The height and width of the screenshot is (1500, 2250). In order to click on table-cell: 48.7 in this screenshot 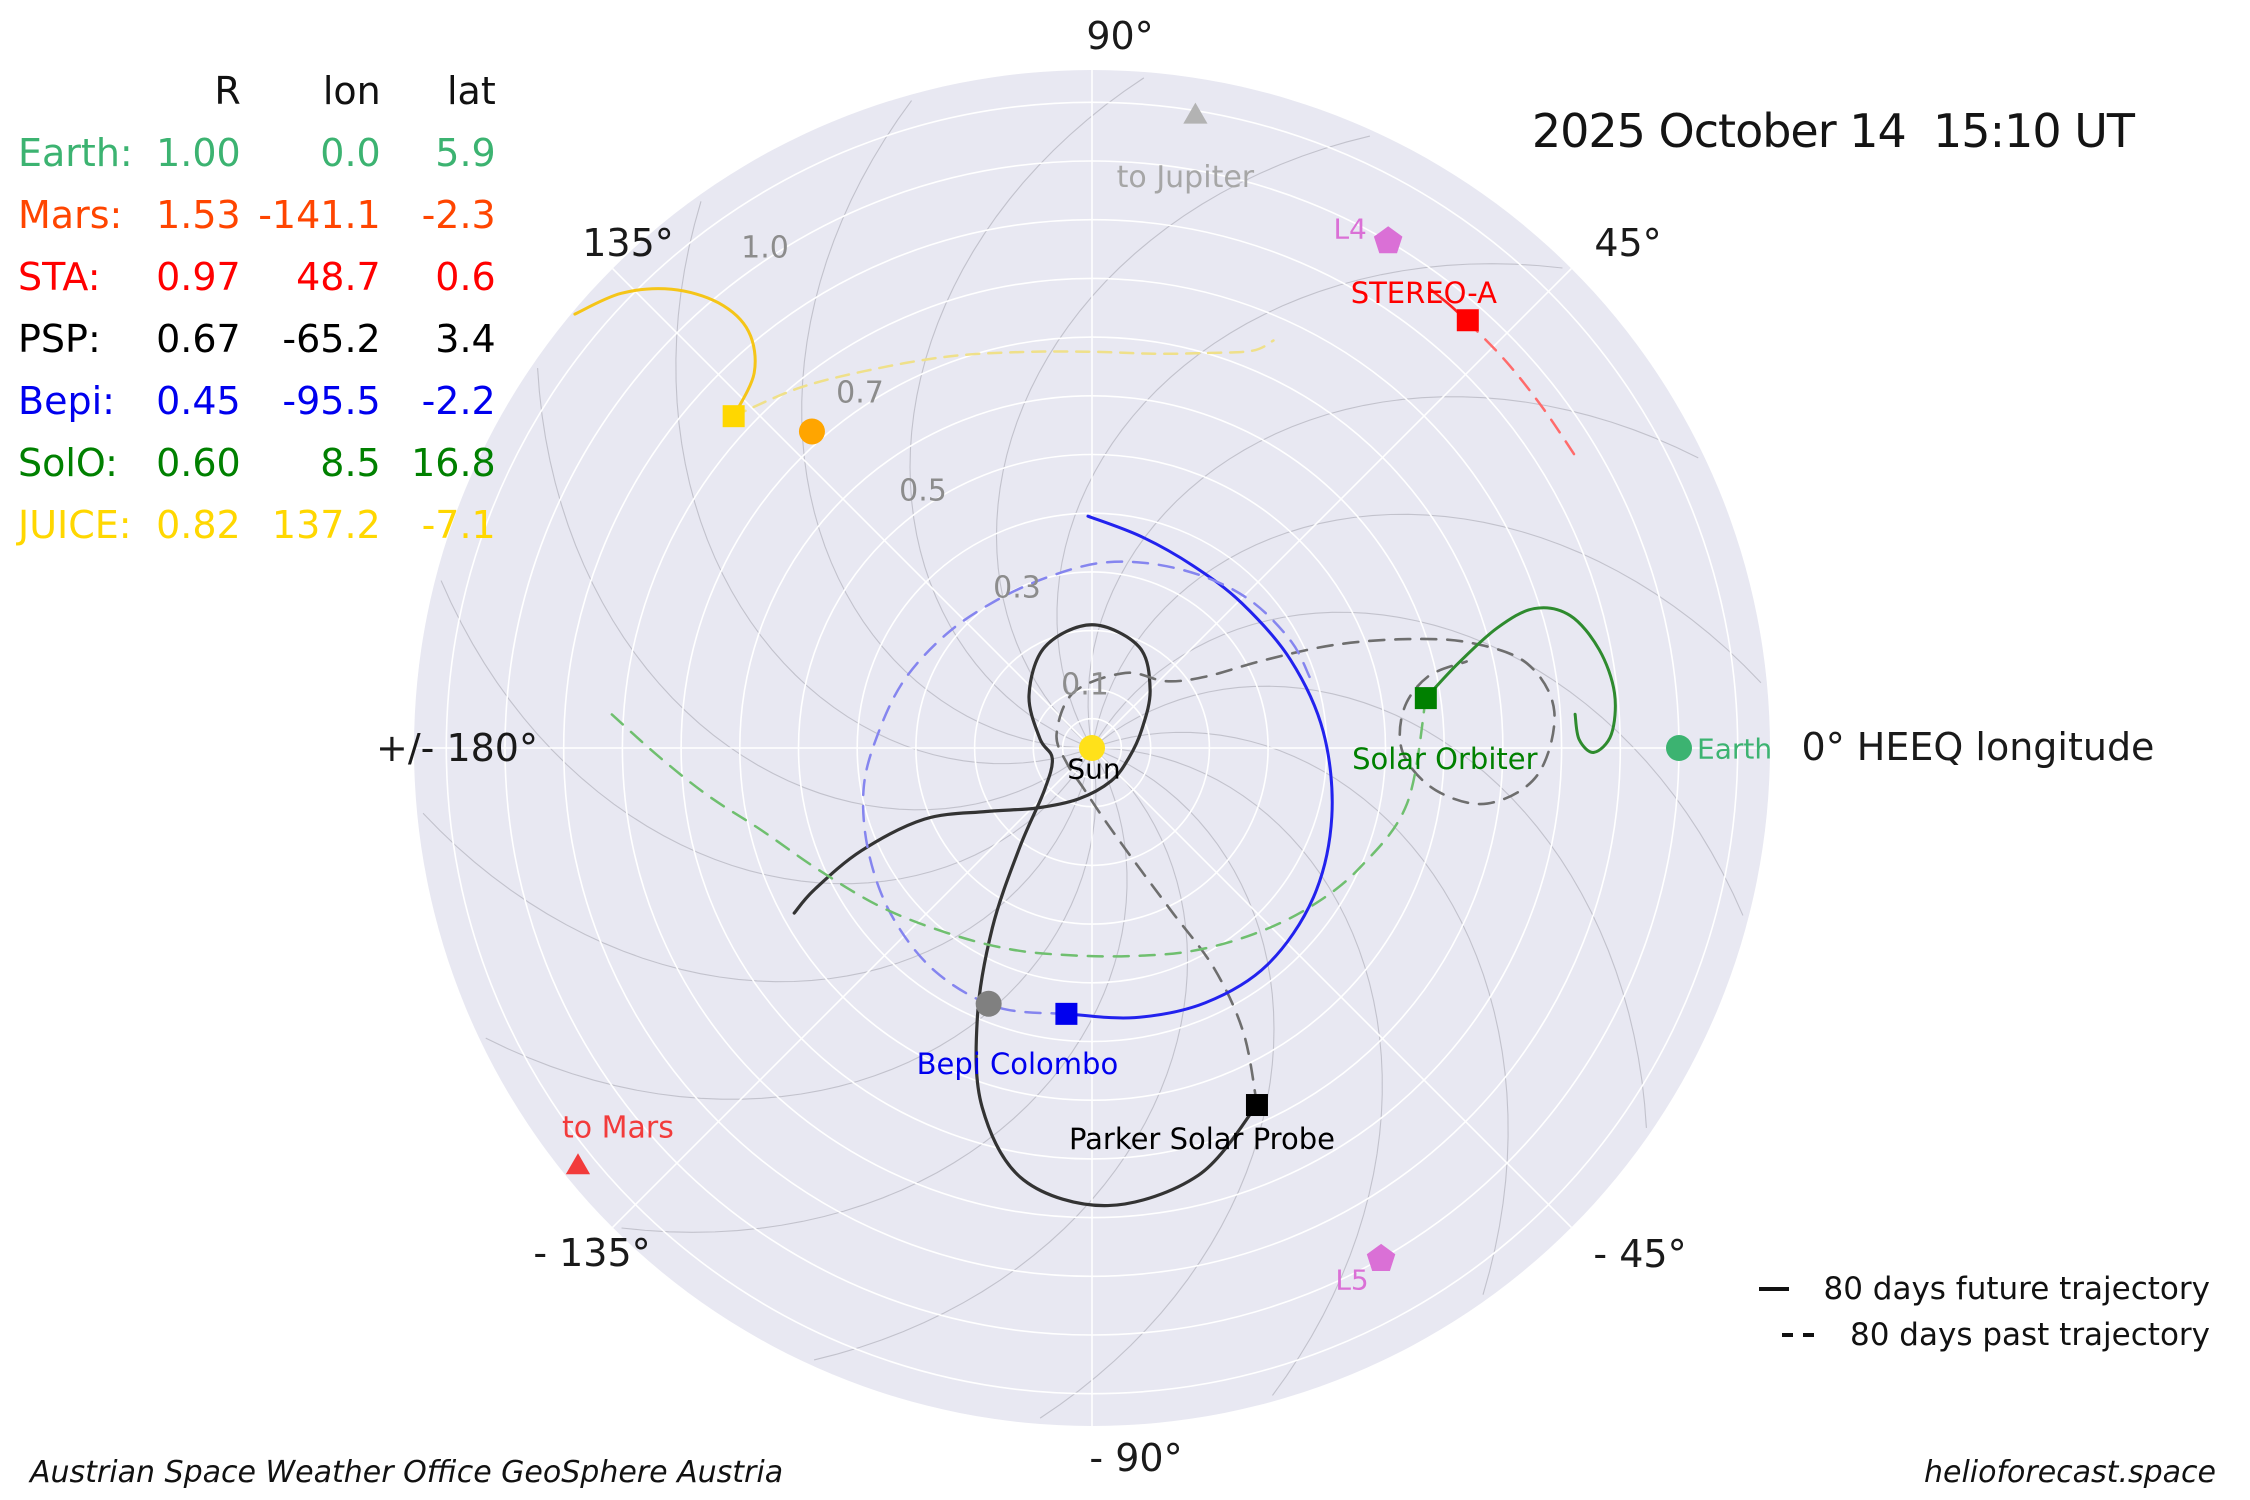, I will do `click(338, 277)`.